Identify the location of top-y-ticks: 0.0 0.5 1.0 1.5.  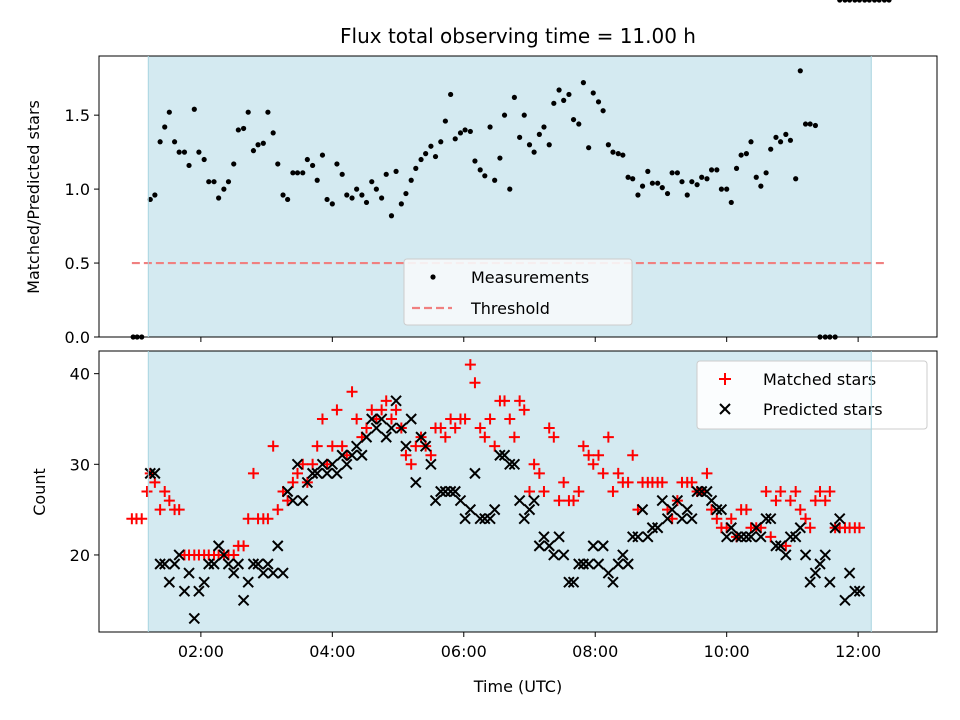
(82, 226).